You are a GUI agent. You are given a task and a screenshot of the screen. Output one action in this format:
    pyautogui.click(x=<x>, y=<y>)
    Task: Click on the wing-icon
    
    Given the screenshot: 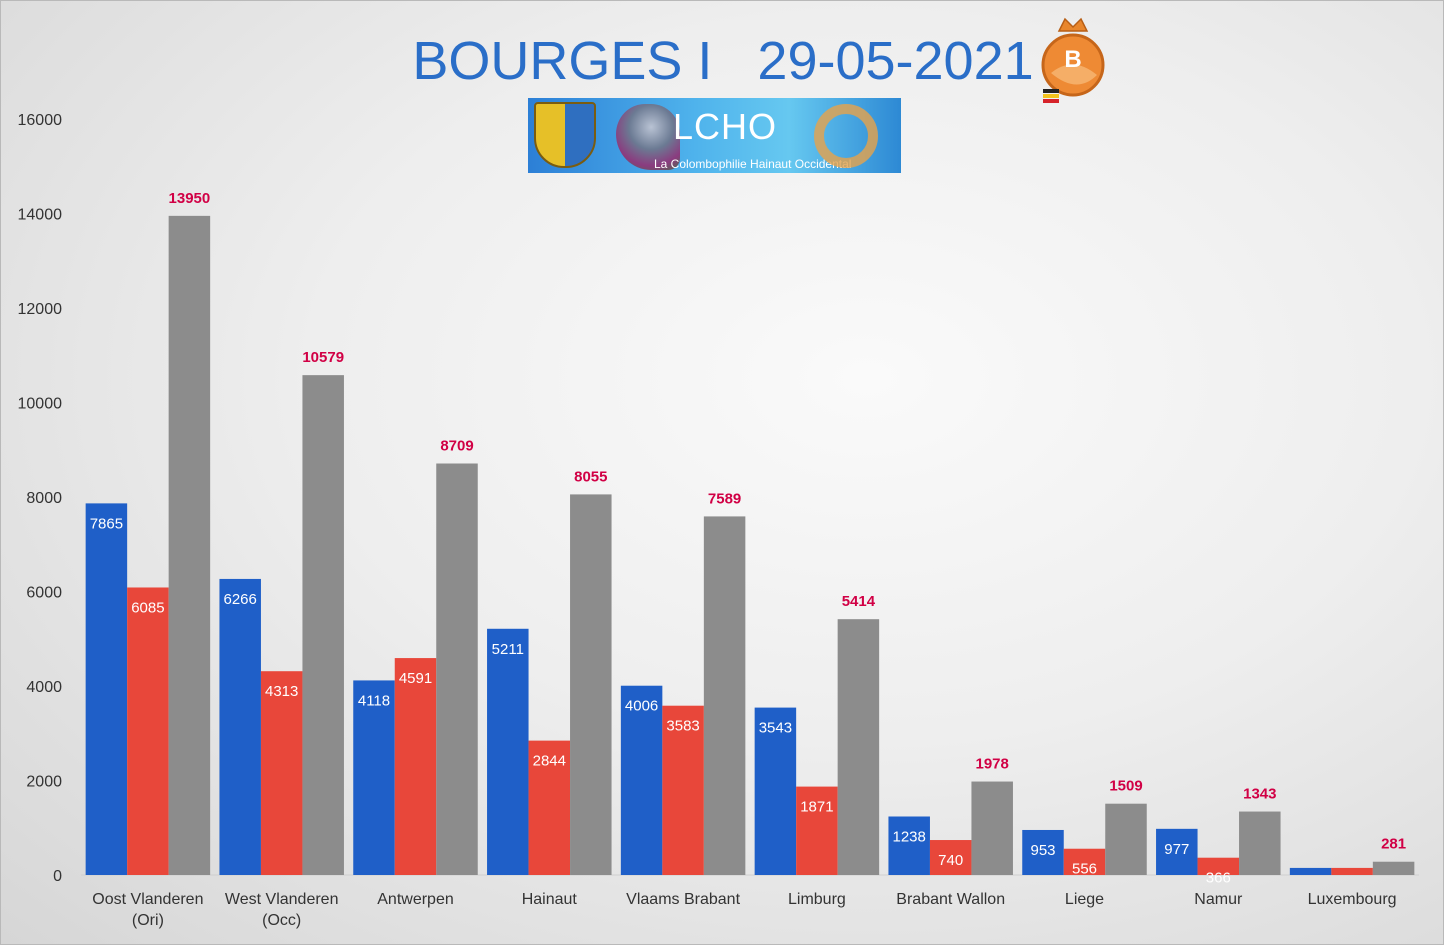 What is the action you would take?
    pyautogui.click(x=1074, y=74)
    